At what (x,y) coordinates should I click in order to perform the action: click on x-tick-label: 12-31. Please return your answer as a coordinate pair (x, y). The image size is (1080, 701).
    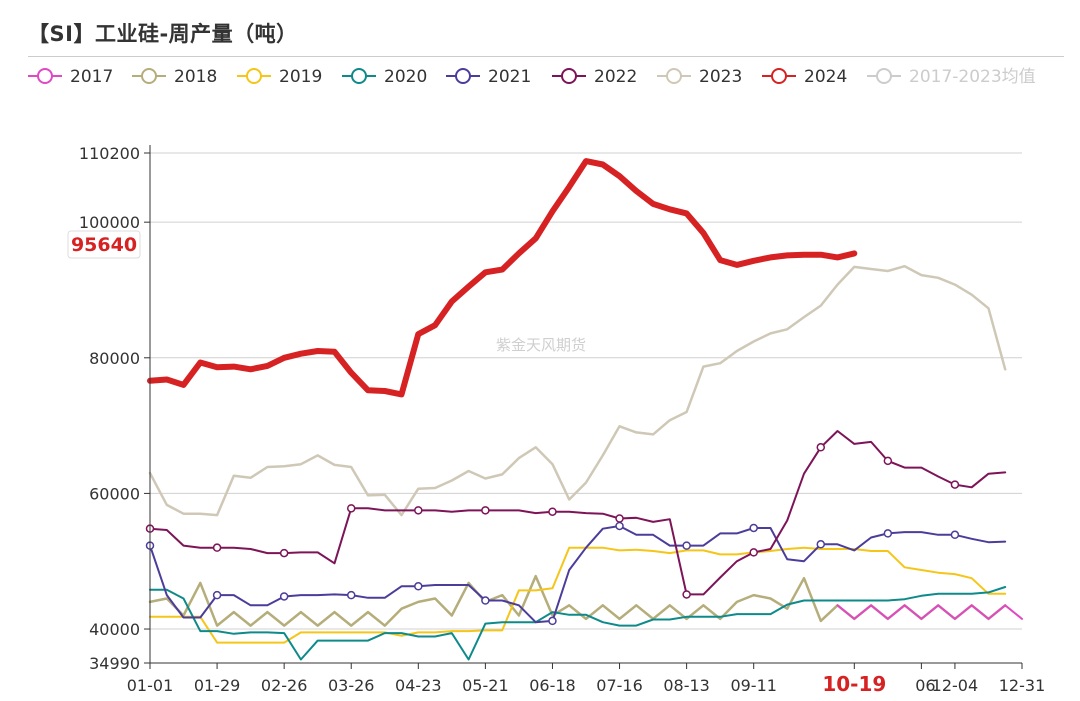
    Looking at the image, I should click on (1022, 685).